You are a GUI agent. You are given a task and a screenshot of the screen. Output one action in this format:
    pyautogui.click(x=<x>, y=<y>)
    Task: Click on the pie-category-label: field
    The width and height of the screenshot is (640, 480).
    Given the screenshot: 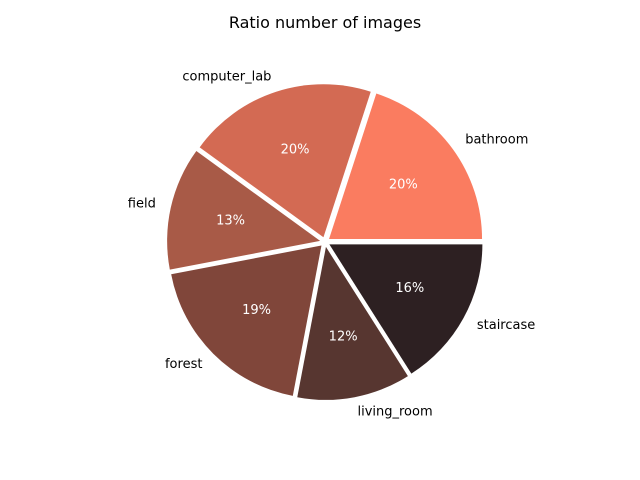 What is the action you would take?
    pyautogui.click(x=142, y=204)
    